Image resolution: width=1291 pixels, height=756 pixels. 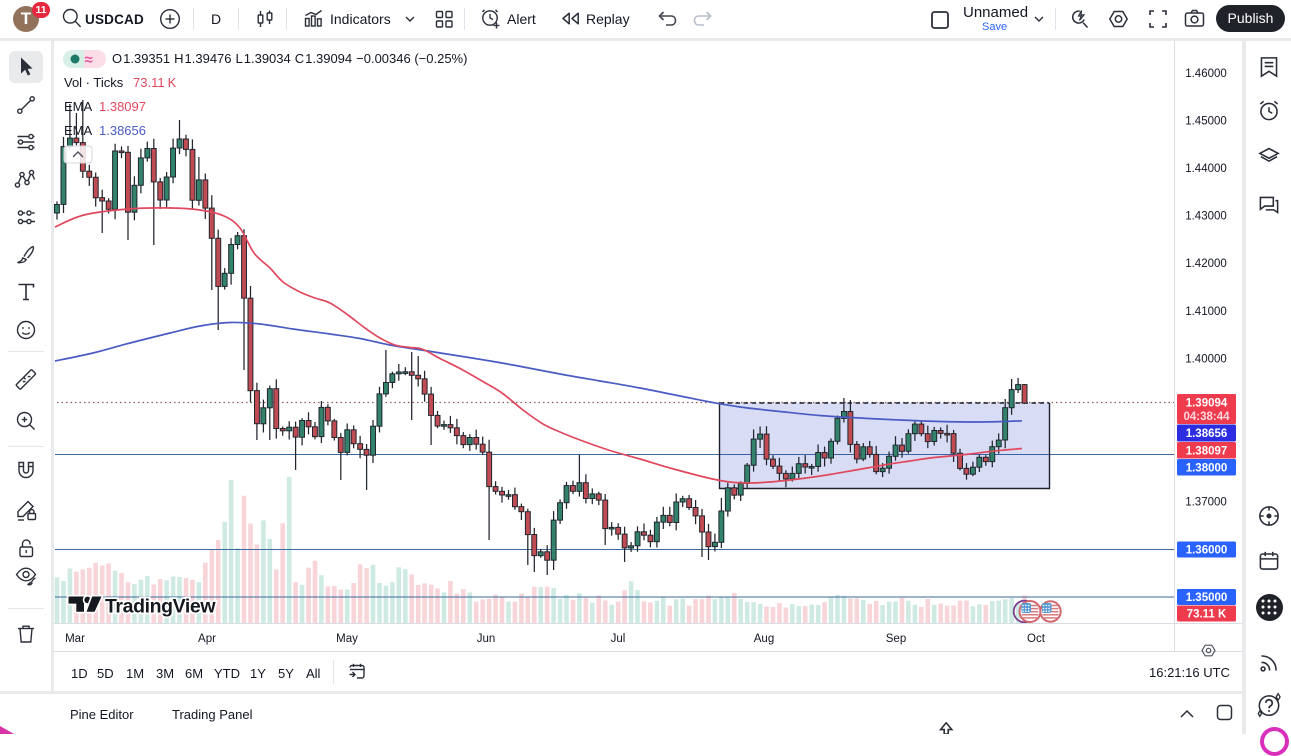 What do you see at coordinates (1206, 360) in the screenshot?
I see `svg-text: 1.40000` at bounding box center [1206, 360].